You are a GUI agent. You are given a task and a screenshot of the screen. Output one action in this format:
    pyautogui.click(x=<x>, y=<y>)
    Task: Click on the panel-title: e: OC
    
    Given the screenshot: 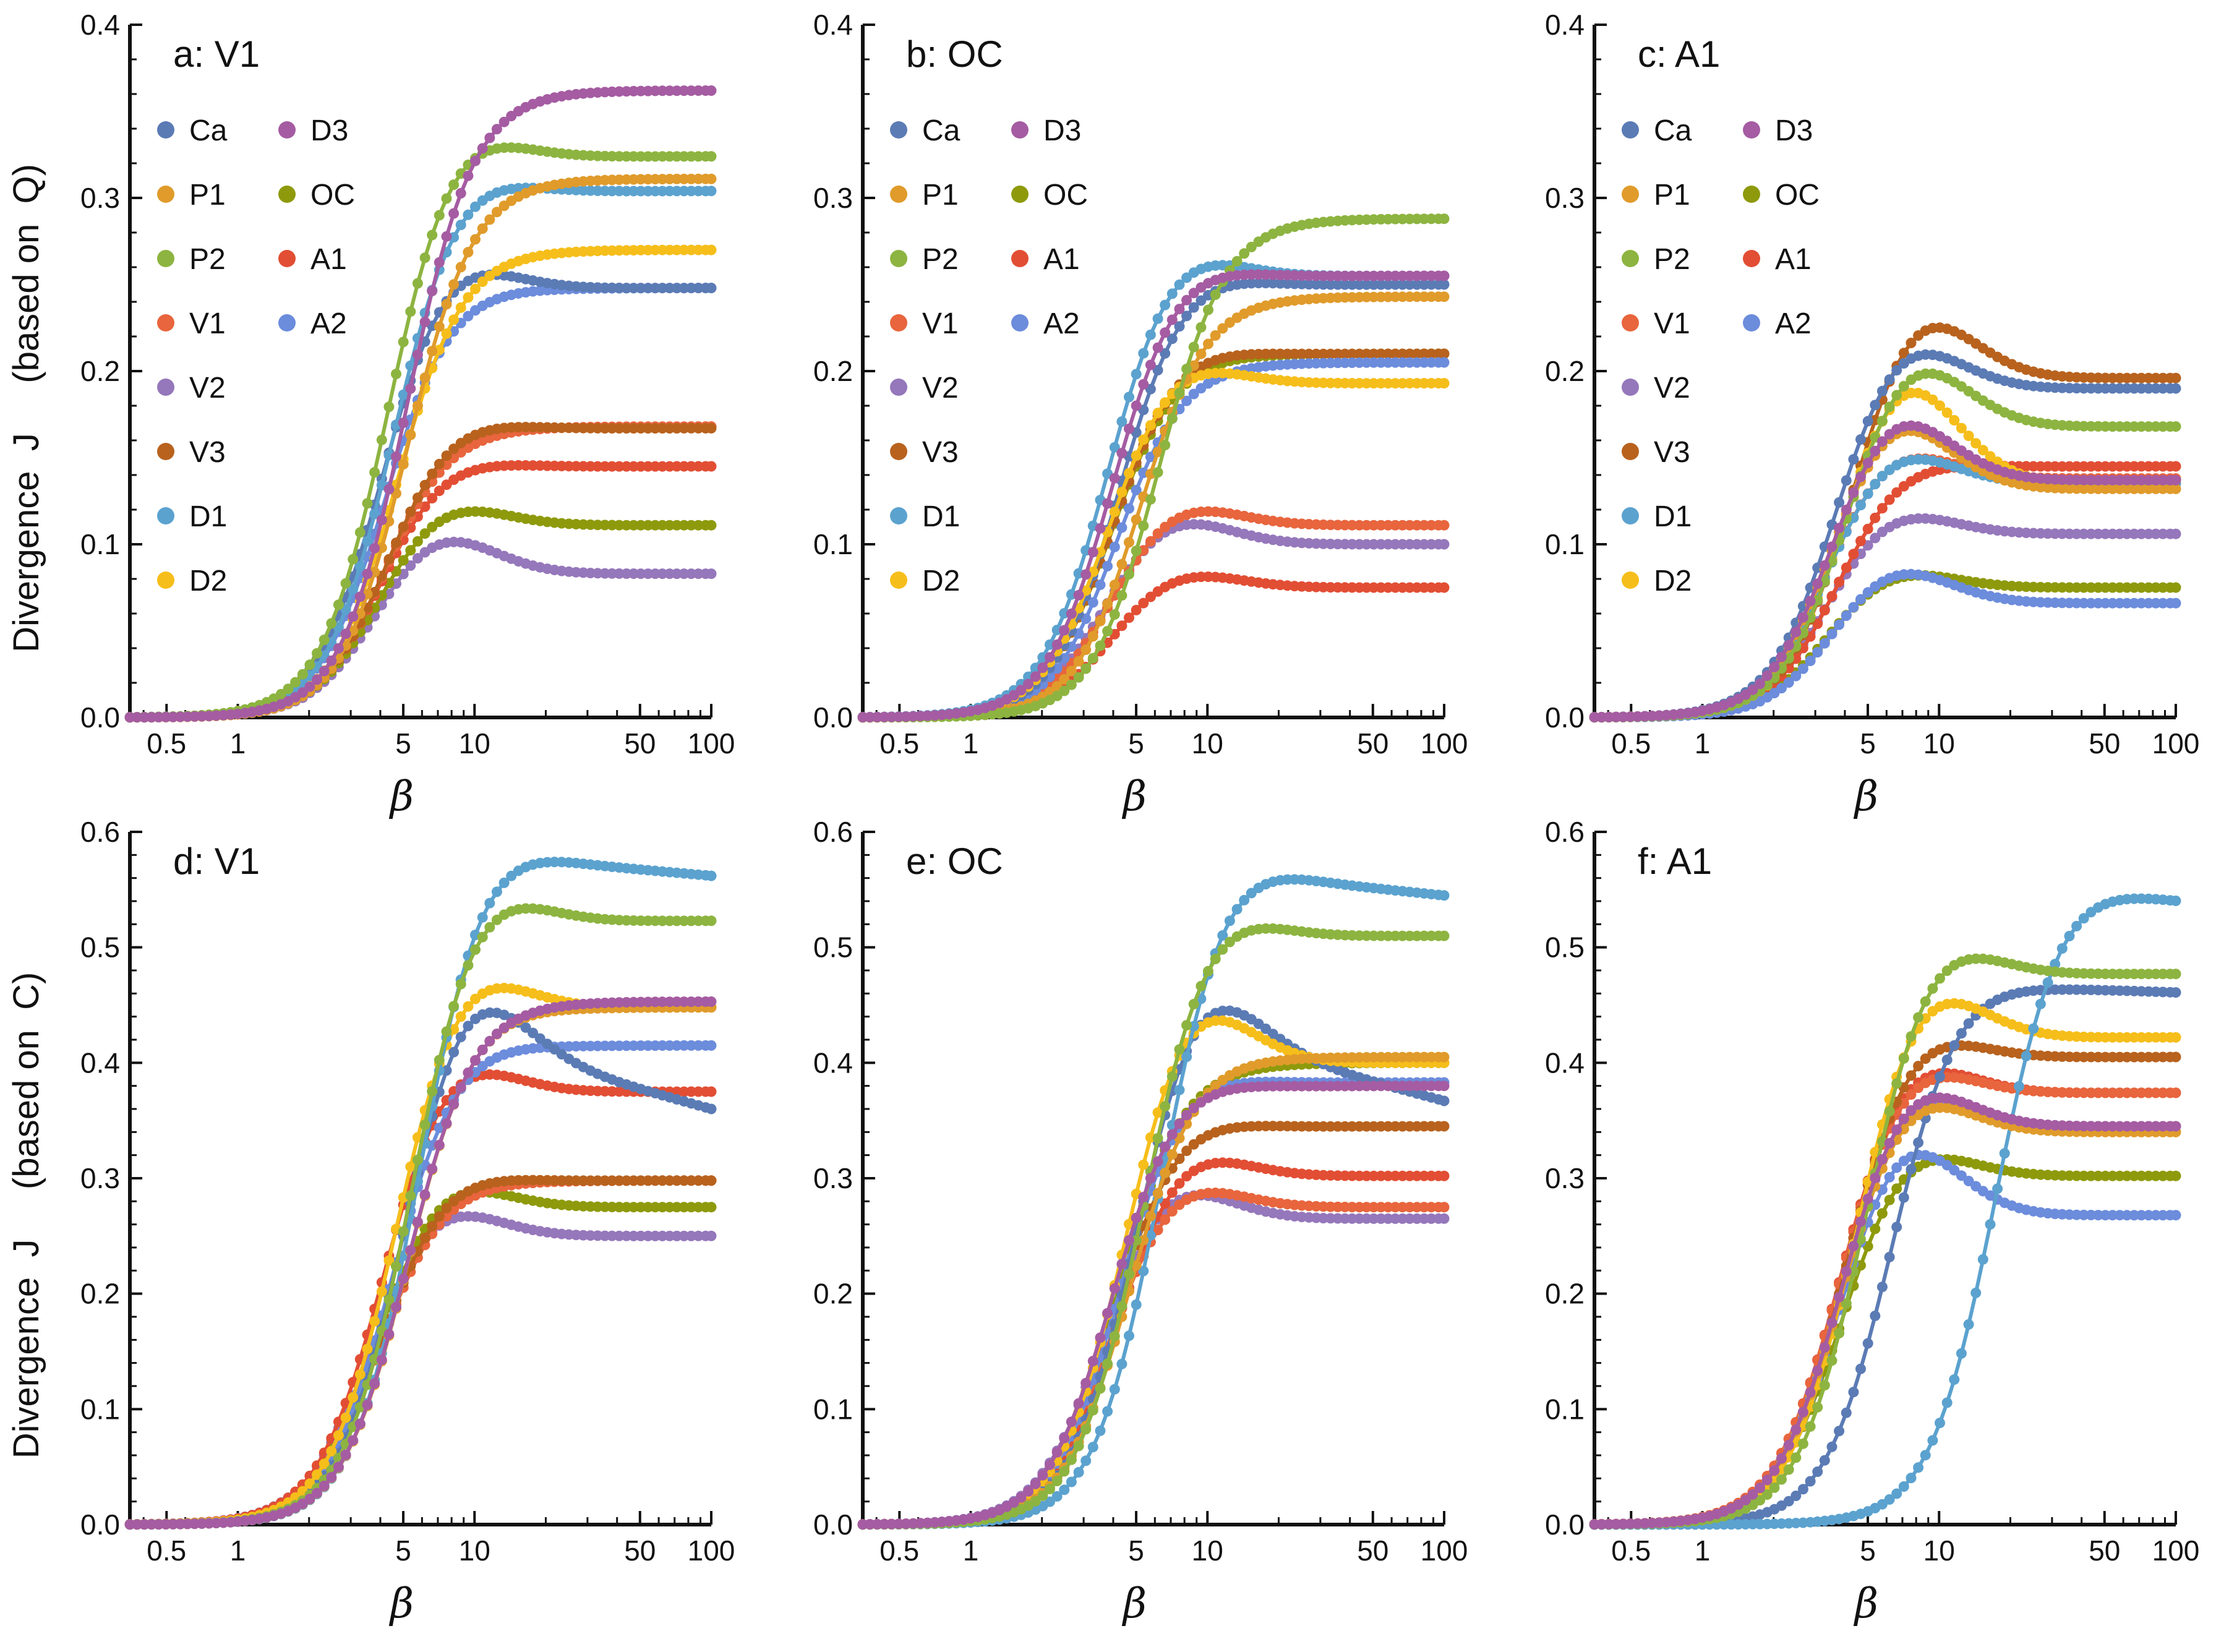 What is the action you would take?
    pyautogui.click(x=955, y=861)
    